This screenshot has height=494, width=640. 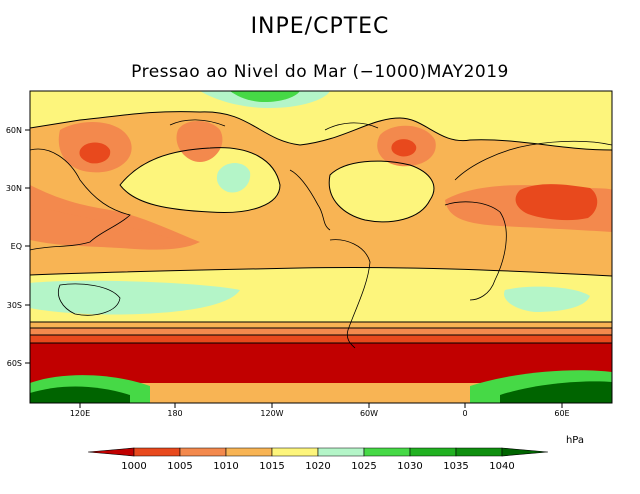 I want to click on legend-label: 1035, so click(x=455, y=466).